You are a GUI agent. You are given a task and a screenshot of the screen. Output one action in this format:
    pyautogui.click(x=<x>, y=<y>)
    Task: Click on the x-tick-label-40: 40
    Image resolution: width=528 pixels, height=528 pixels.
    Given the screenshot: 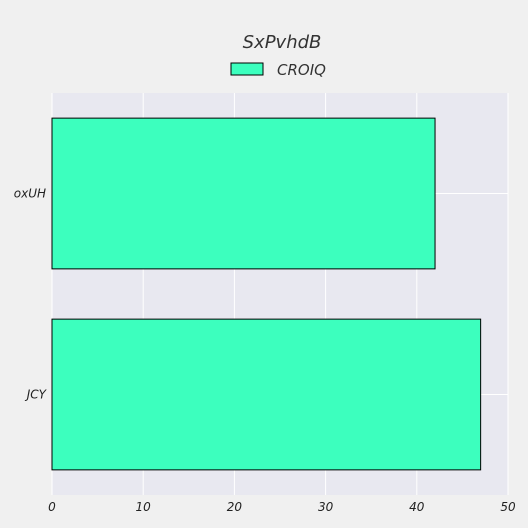 What is the action you would take?
    pyautogui.click(x=417, y=507)
    